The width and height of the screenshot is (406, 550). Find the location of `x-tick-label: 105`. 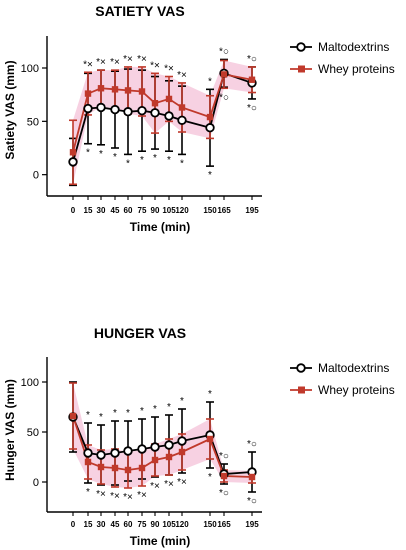

x-tick-label: 105 is located at coordinates (169, 210).